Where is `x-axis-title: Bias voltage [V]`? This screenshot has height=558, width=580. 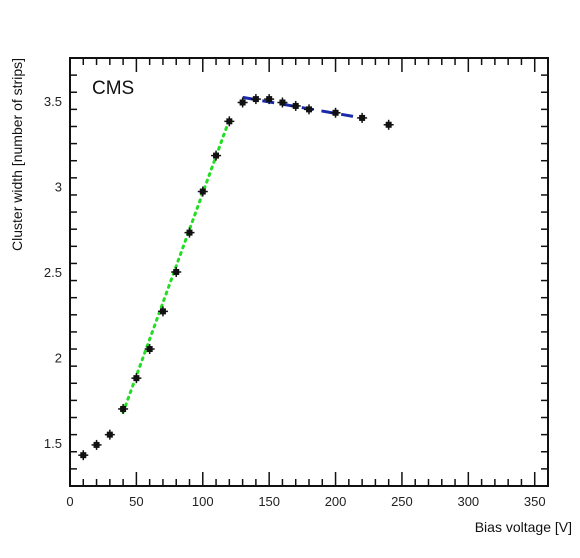
x-axis-title: Bias voltage [V] is located at coordinates (523, 527).